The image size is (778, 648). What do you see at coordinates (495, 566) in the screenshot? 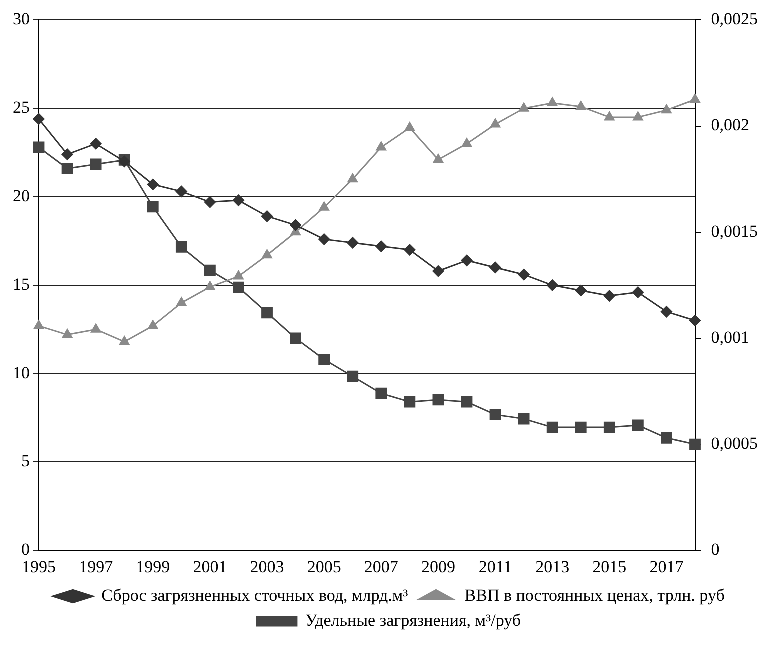
I see `x-tick-label: 2011` at bounding box center [495, 566].